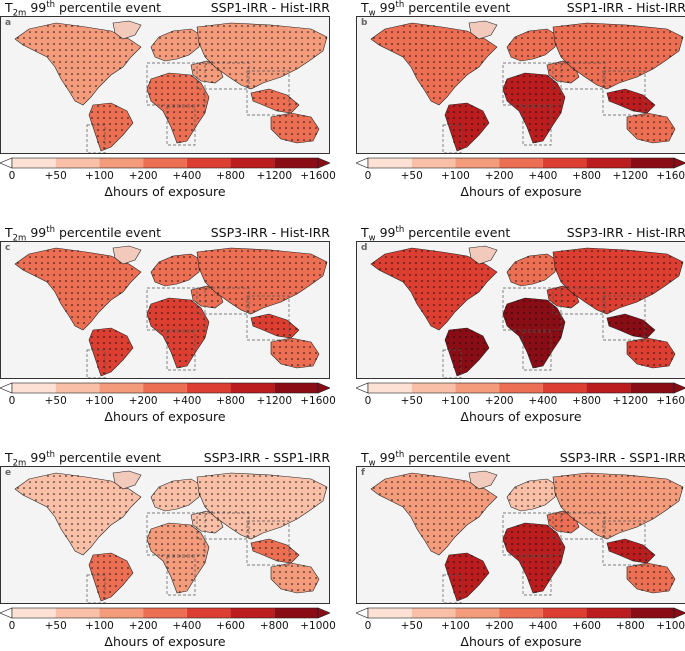 The height and width of the screenshot is (651, 685). What do you see at coordinates (168, 177) in the screenshot?
I see `colorbar-ticks: 0 +50 +100 +200 +400 +800 +1200 +1600` at bounding box center [168, 177].